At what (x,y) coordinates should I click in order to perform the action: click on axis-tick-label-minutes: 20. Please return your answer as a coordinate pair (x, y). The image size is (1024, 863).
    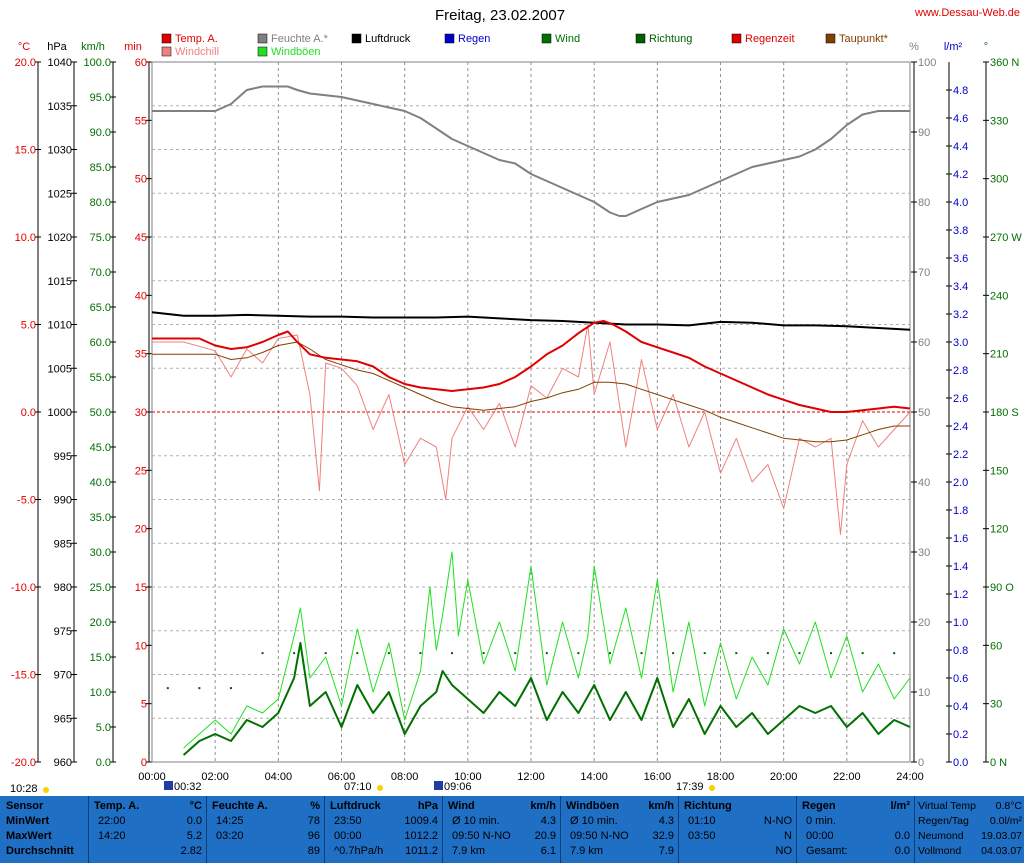
    Looking at the image, I should click on (141, 530).